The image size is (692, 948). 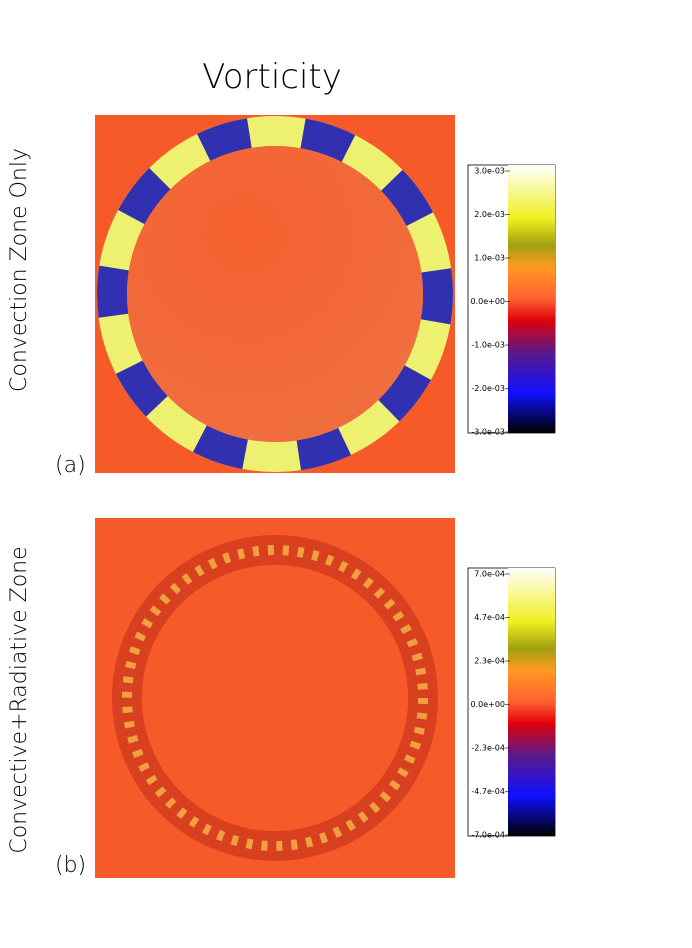 I want to click on colorbar-tick-label: -3.0e-03, so click(x=488, y=432).